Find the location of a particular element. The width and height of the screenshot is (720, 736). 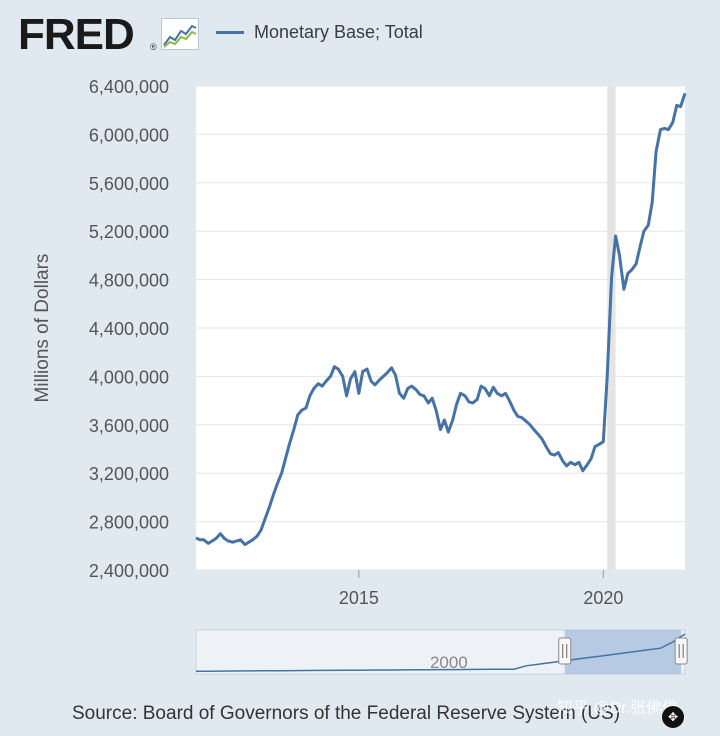

watermark: 知乎 @Dr.张佛佛 is located at coordinates (618, 708).